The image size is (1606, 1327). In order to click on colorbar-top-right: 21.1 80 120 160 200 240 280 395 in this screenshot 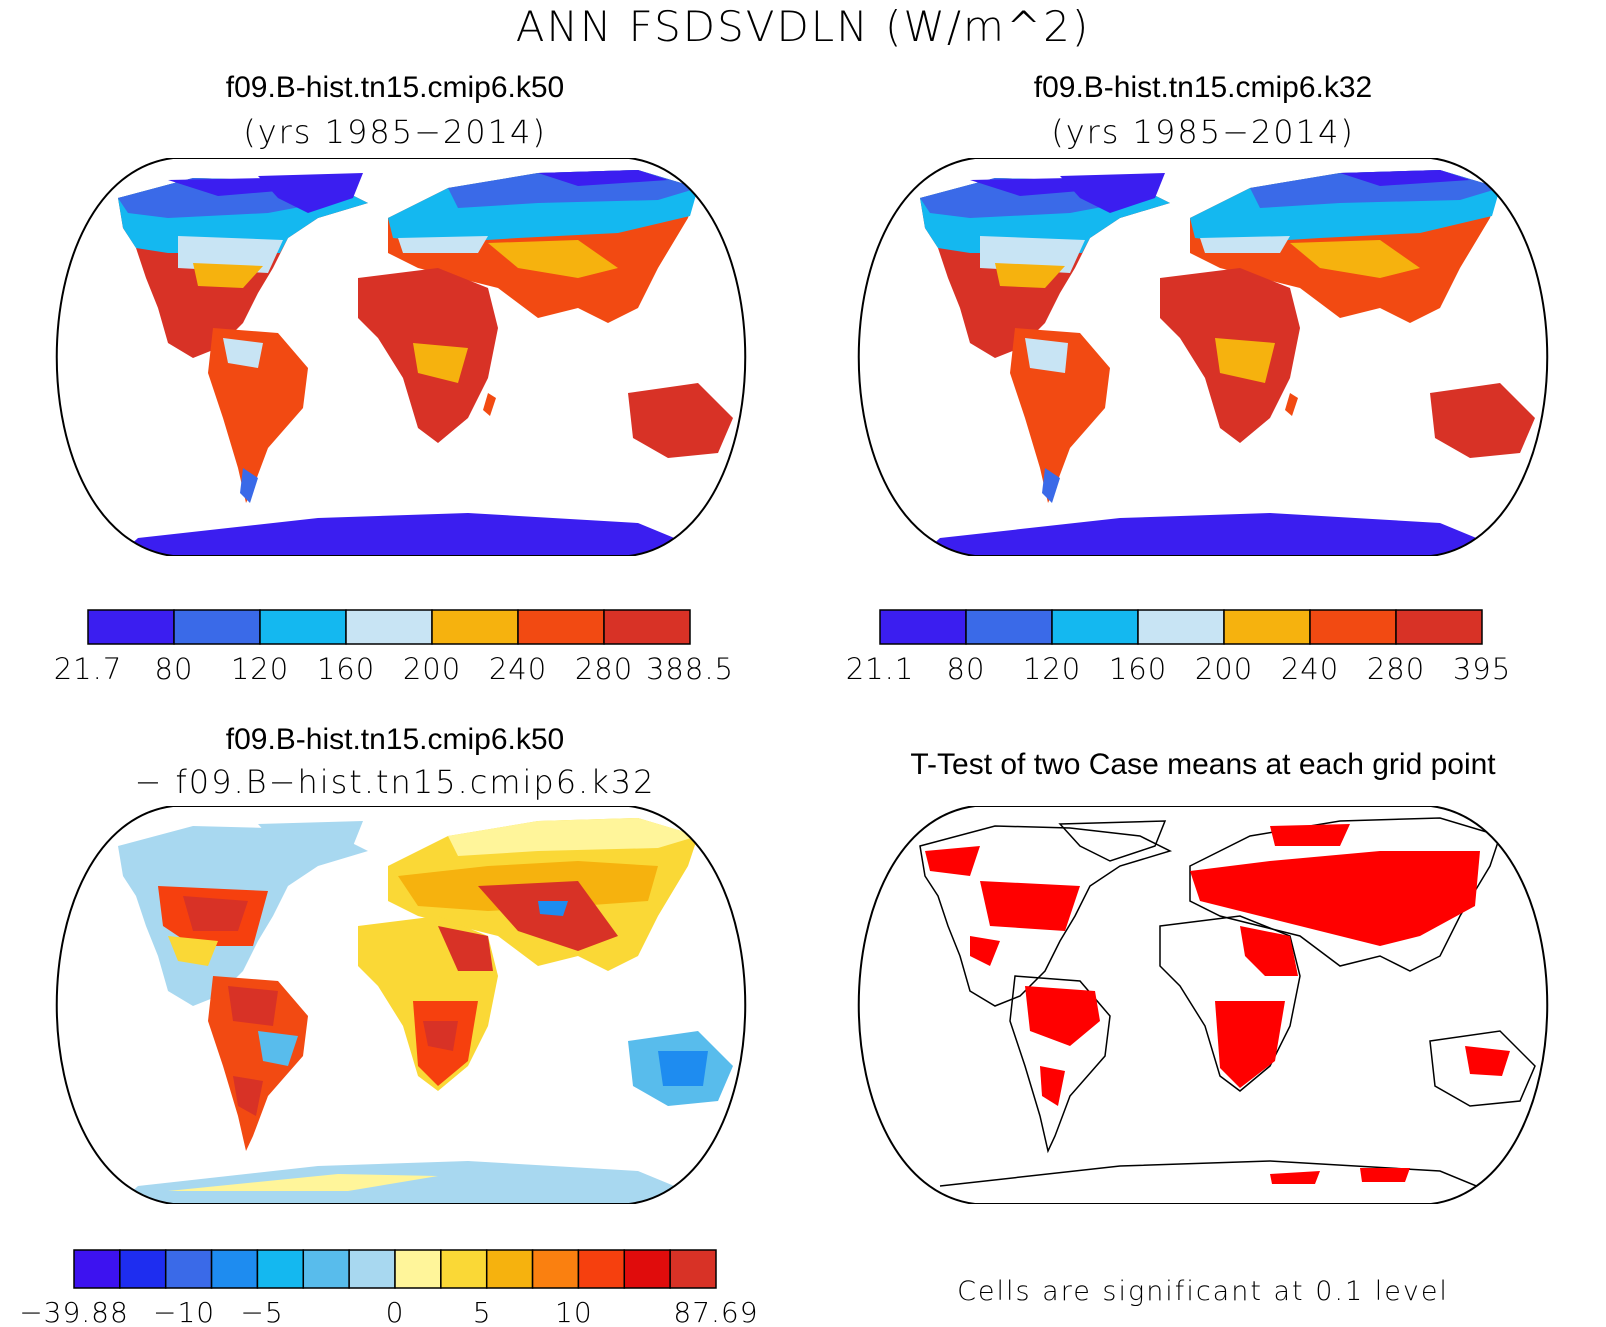, I will do `click(1178, 647)`.